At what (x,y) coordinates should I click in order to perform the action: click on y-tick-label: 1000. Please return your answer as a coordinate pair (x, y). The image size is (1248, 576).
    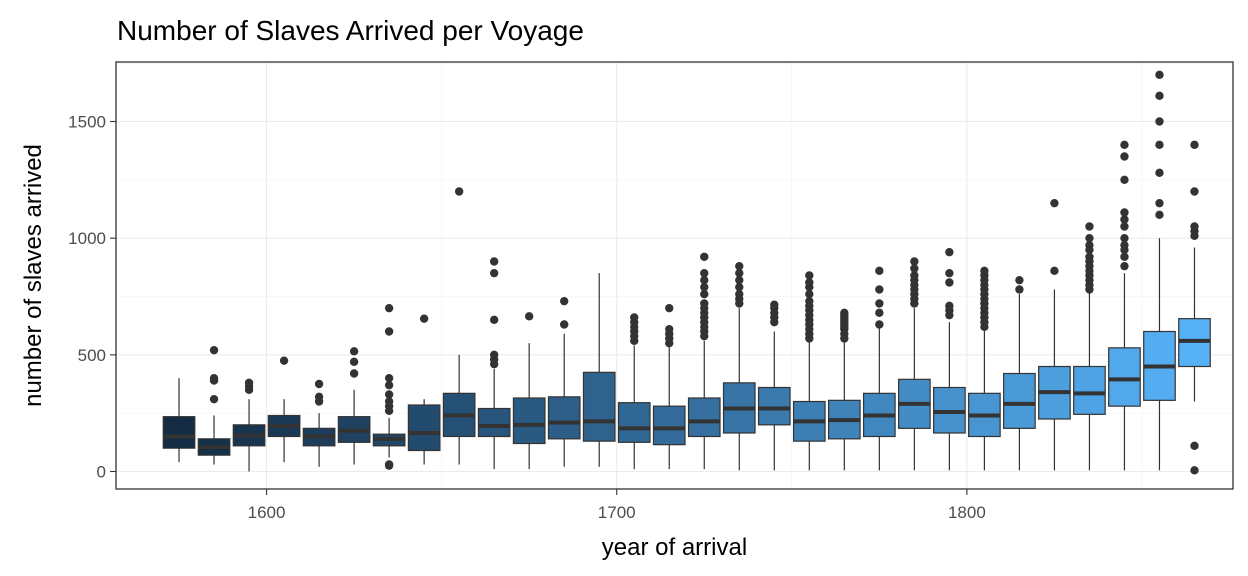
    Looking at the image, I should click on (87, 238).